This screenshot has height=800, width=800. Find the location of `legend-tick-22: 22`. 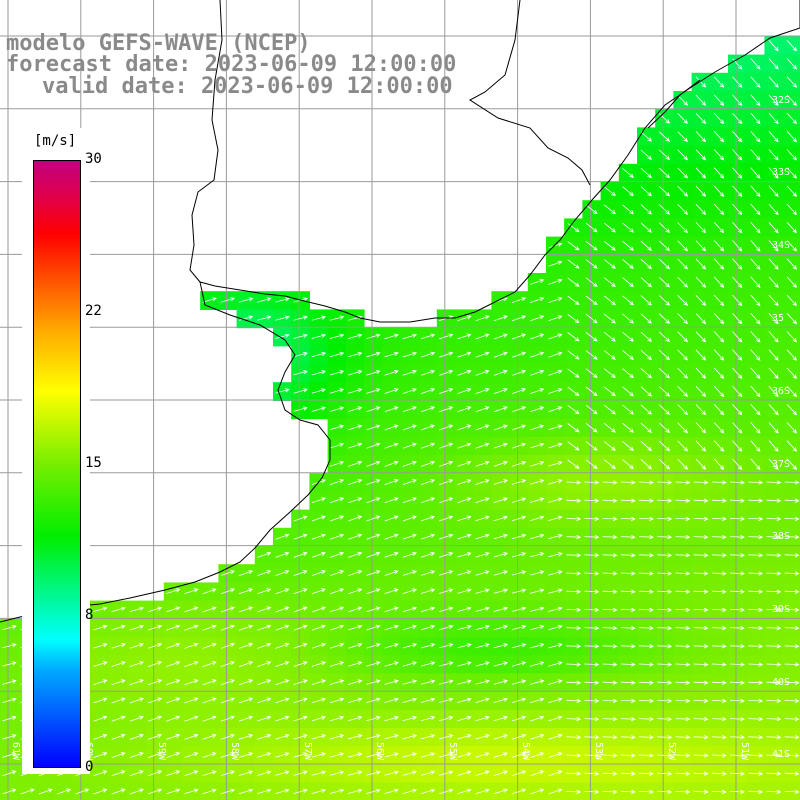

legend-tick-22: 22 is located at coordinates (93, 311).